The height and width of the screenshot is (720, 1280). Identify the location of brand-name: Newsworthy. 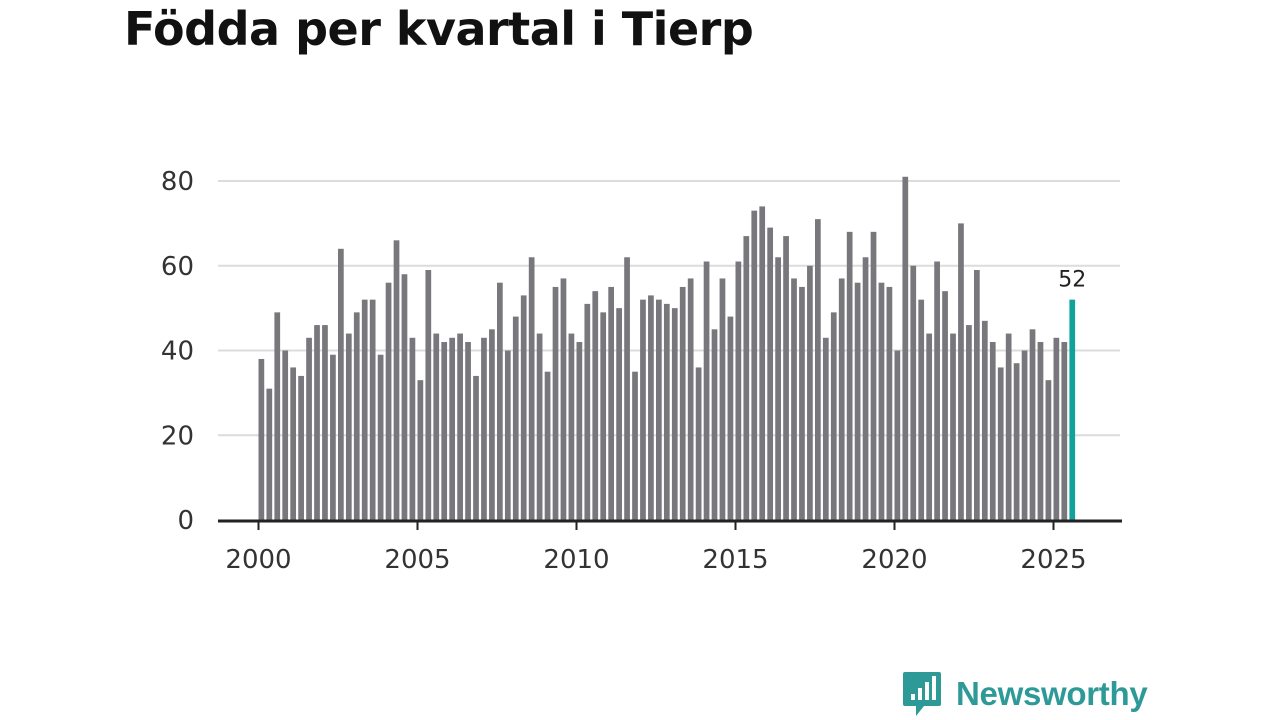
(1052, 693).